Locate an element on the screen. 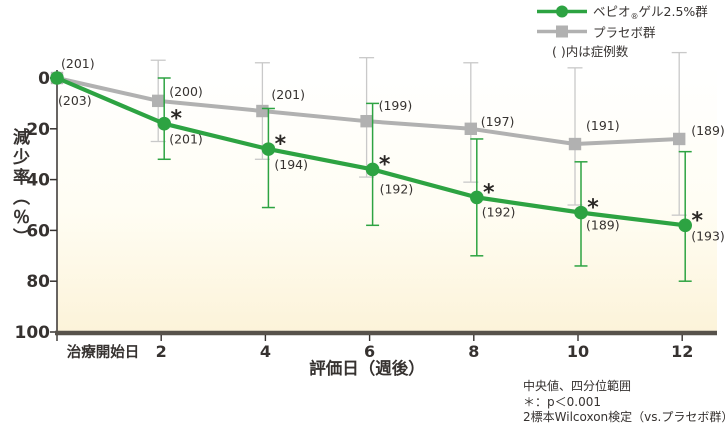 The width and height of the screenshot is (725, 434). y-tick-label: 20 is located at coordinates (38, 130).